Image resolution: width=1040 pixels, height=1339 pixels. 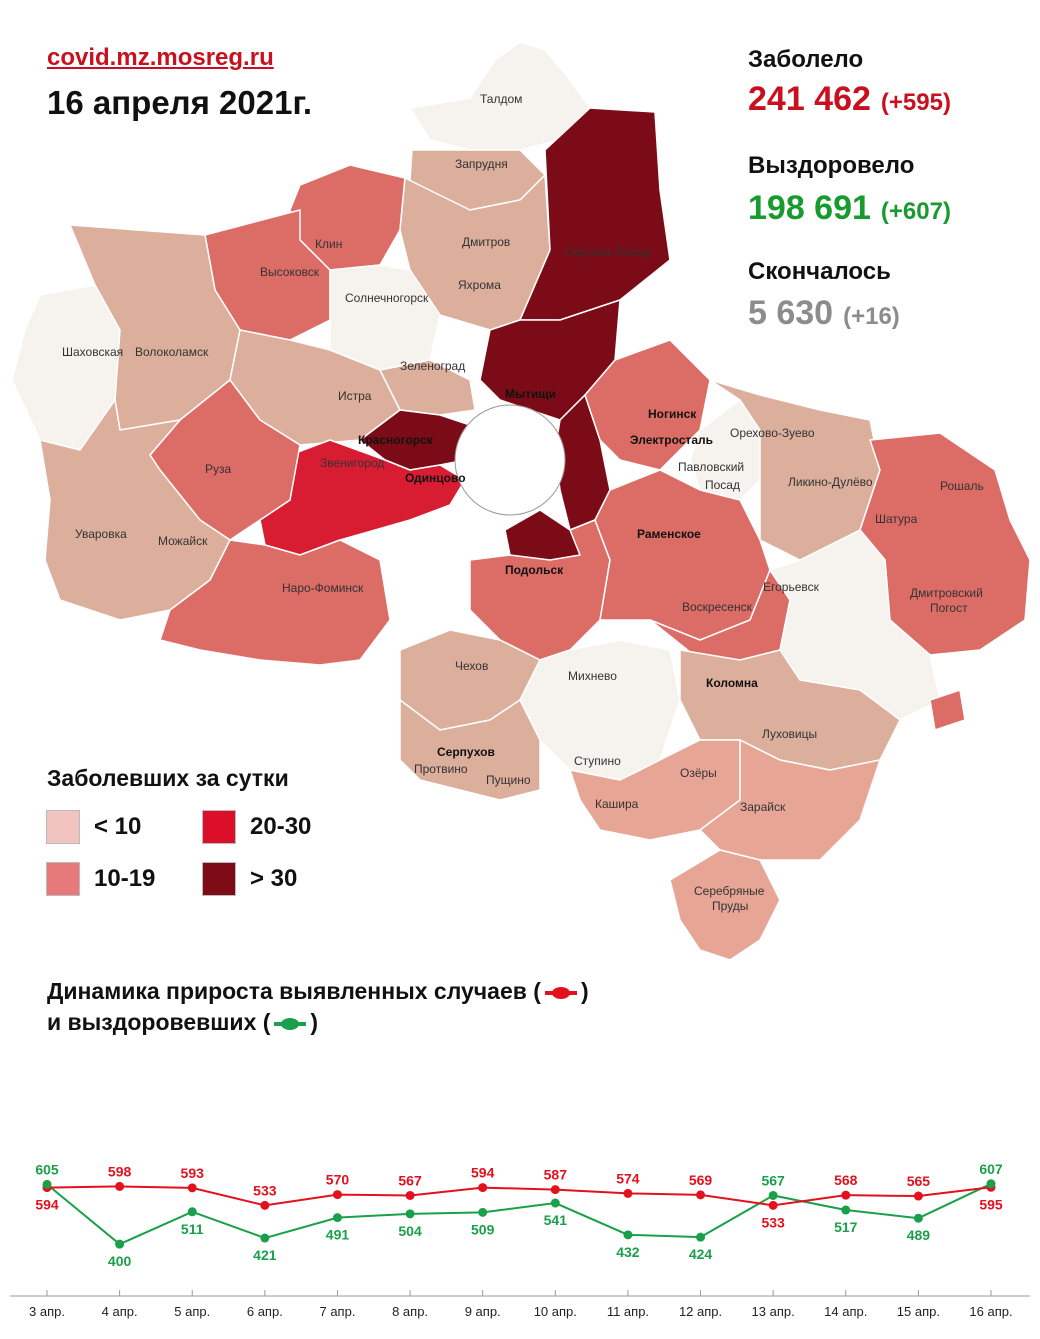 I want to click on map-label: Павловский, so click(x=711, y=467).